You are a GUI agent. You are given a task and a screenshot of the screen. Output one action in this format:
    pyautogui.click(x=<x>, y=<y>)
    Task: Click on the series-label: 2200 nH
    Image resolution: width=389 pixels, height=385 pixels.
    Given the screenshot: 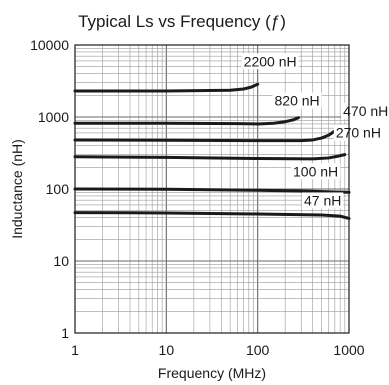 What is the action you would take?
    pyautogui.click(x=270, y=61)
    